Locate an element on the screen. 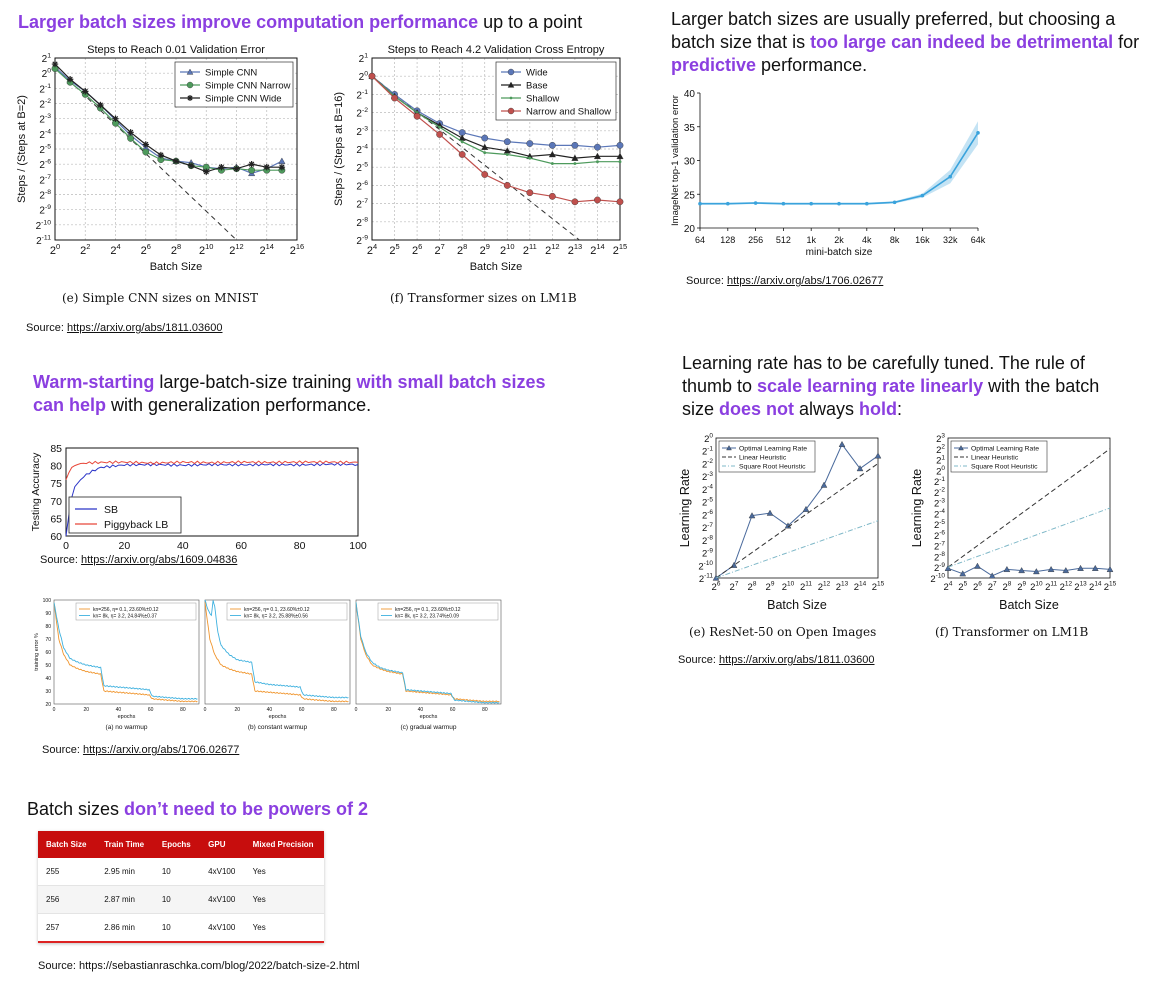 Image resolution: width=1167 pixels, height=982 pixels. y-tick-label: 2-8 is located at coordinates (45, 195).